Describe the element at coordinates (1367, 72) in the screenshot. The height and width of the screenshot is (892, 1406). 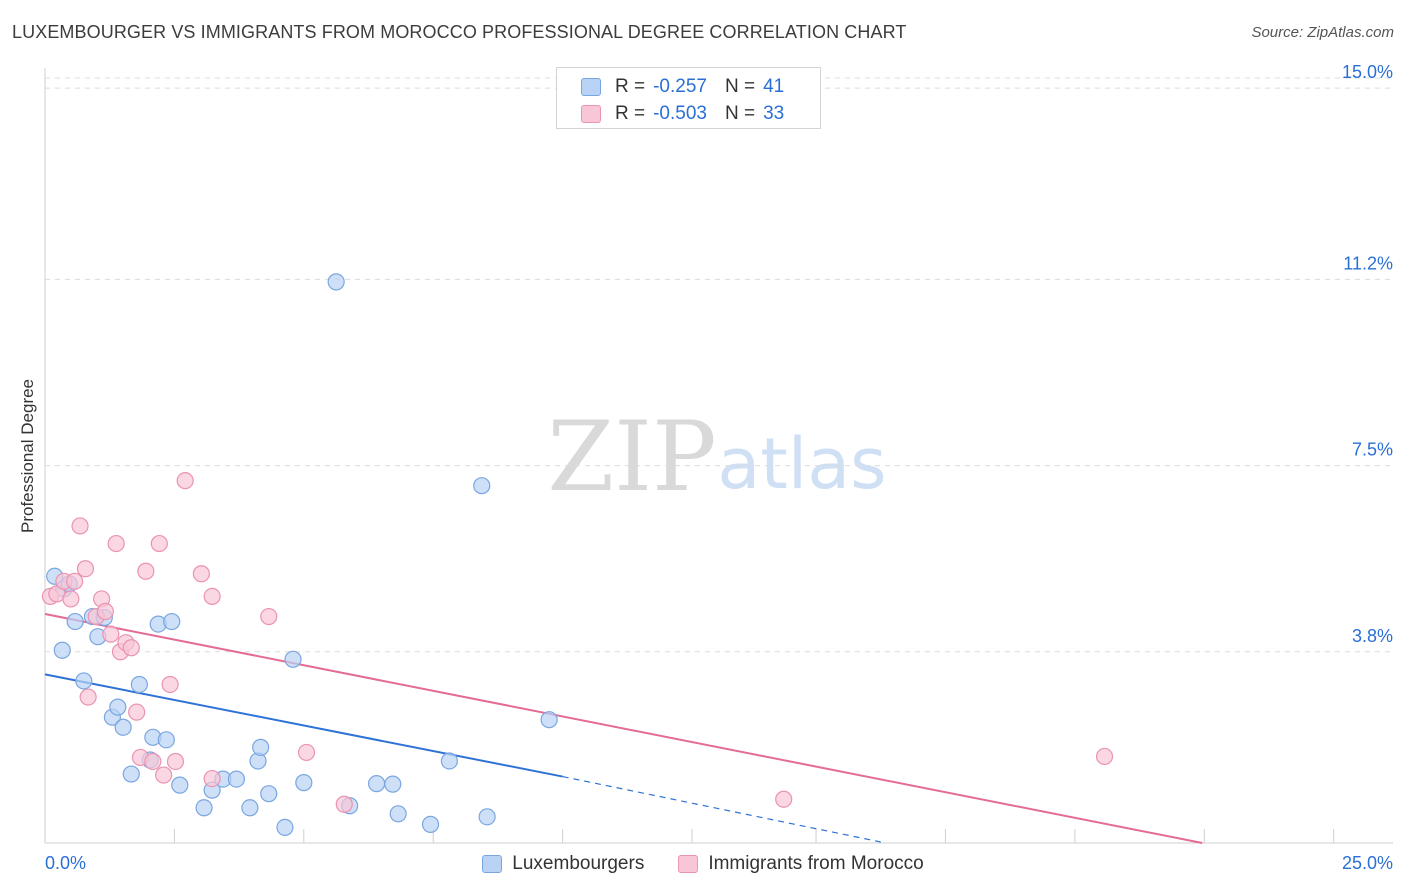
I see `y-tick-label: 15.0%` at that location.